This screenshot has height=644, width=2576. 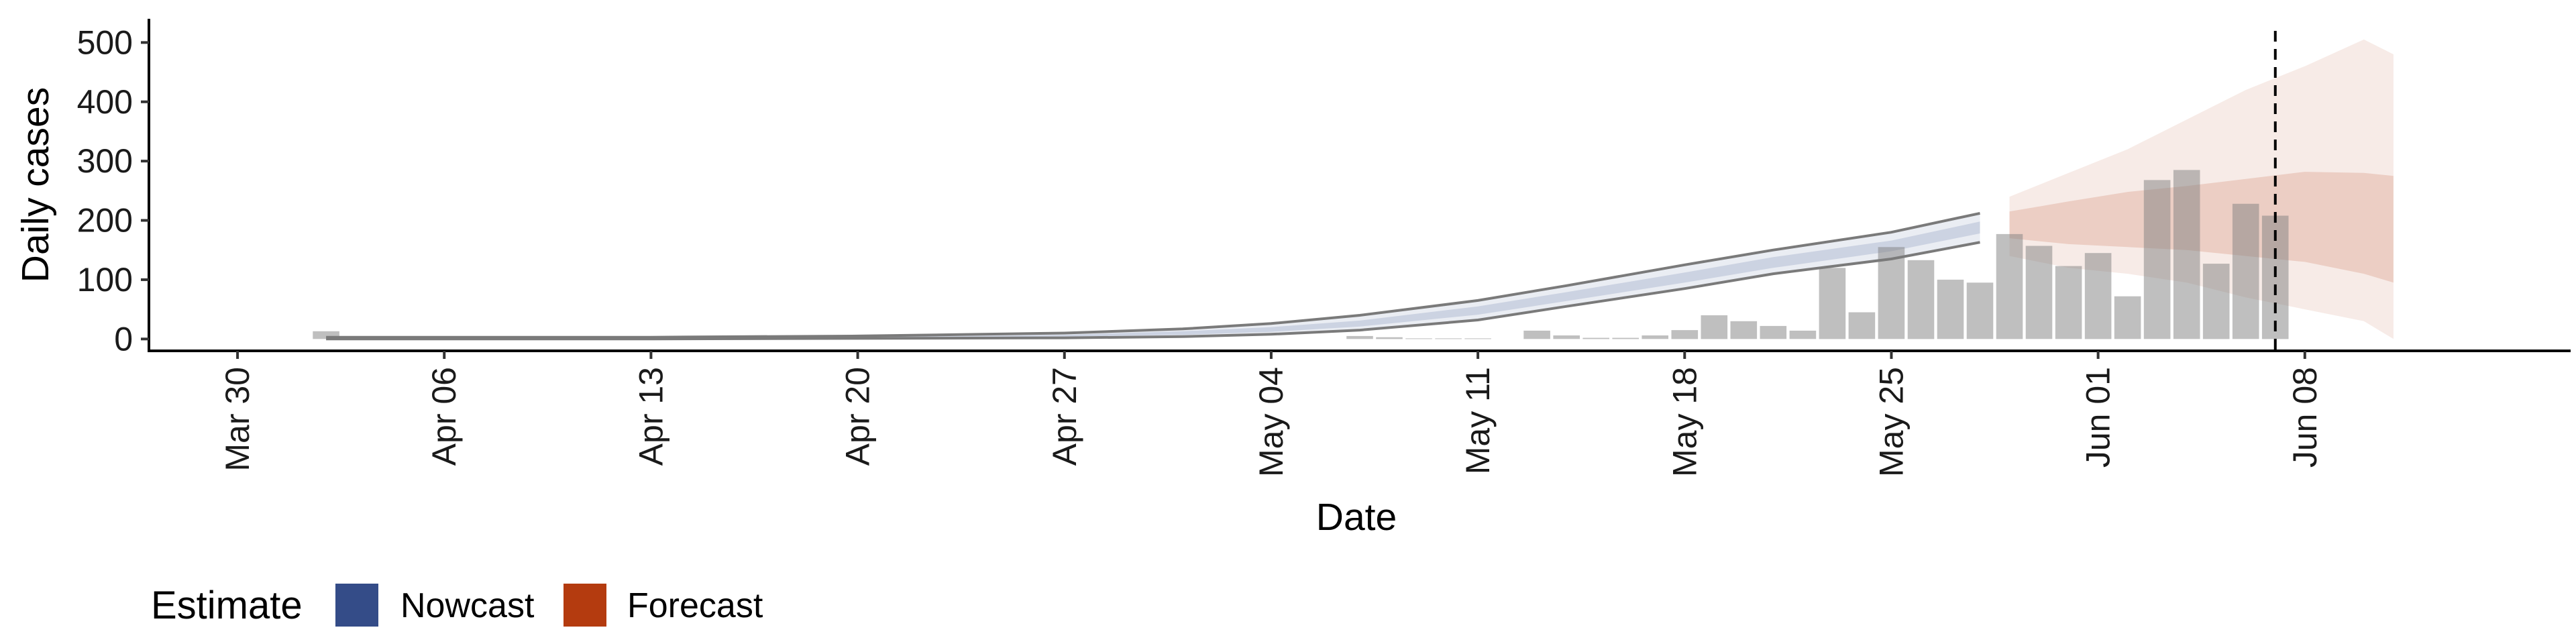 What do you see at coordinates (105, 161) in the screenshot?
I see `y-tick-label: 300` at bounding box center [105, 161].